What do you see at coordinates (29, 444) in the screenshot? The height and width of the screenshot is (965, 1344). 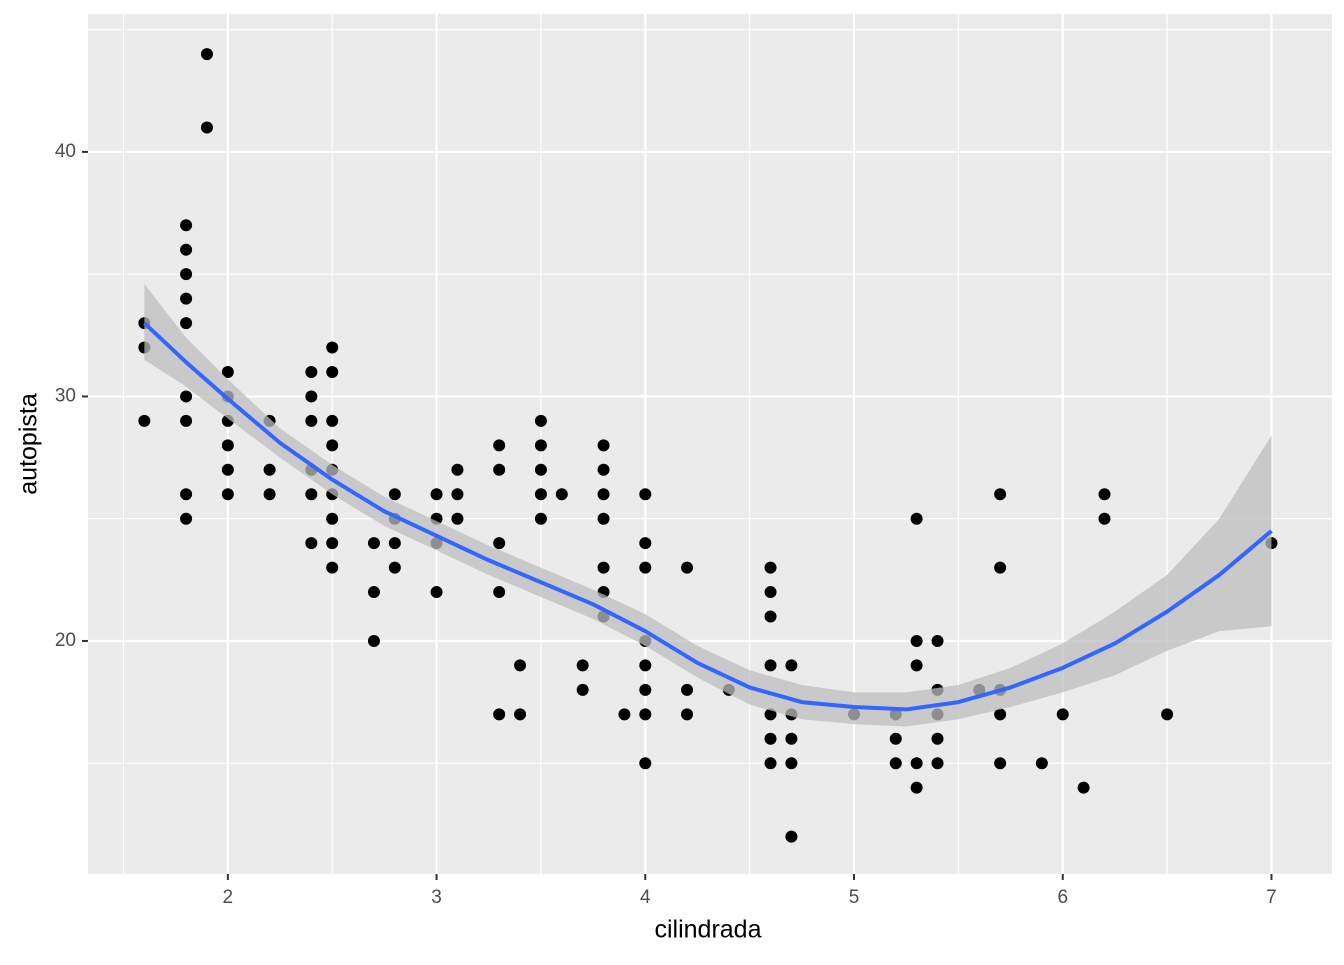 I see `y-axis-title: autopista` at bounding box center [29, 444].